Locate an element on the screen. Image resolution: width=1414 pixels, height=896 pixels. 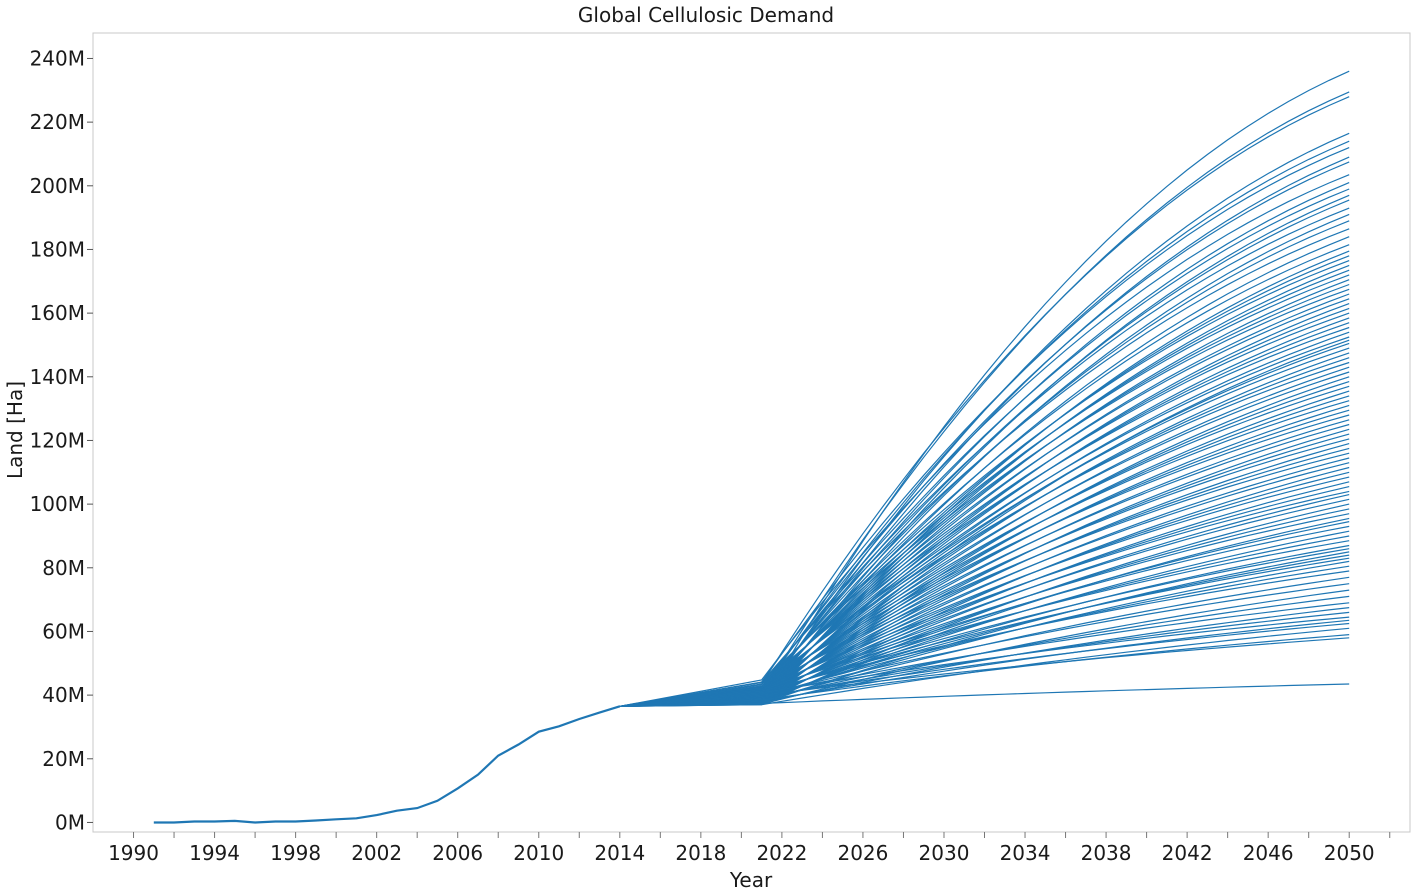
y-axis-label: Land [Ha] is located at coordinates (15, 430).